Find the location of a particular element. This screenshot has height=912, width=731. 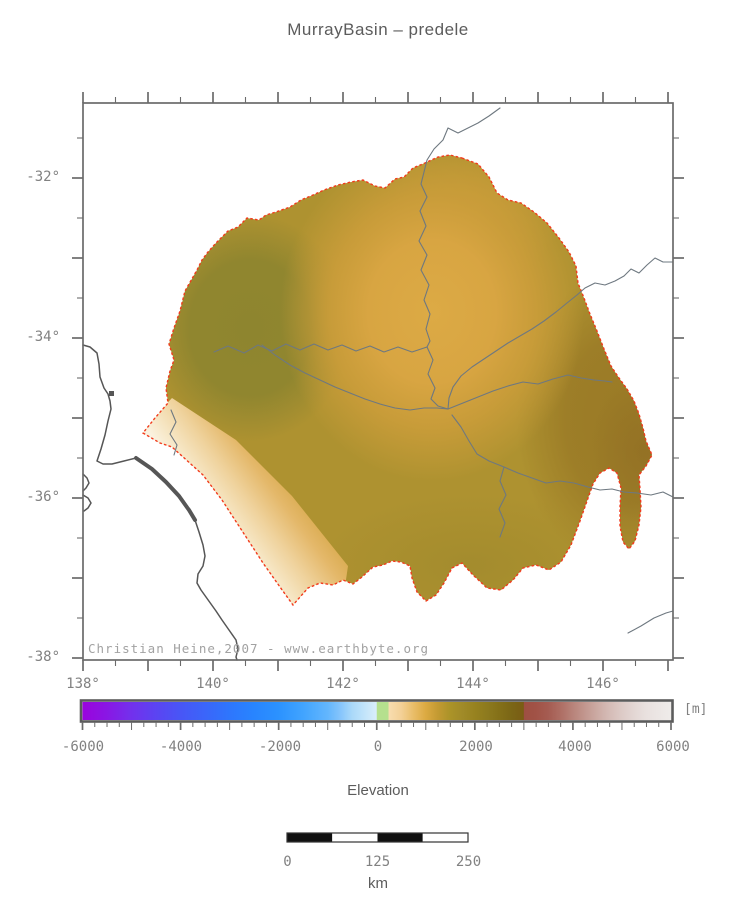

coastline is located at coordinates (160, 502).